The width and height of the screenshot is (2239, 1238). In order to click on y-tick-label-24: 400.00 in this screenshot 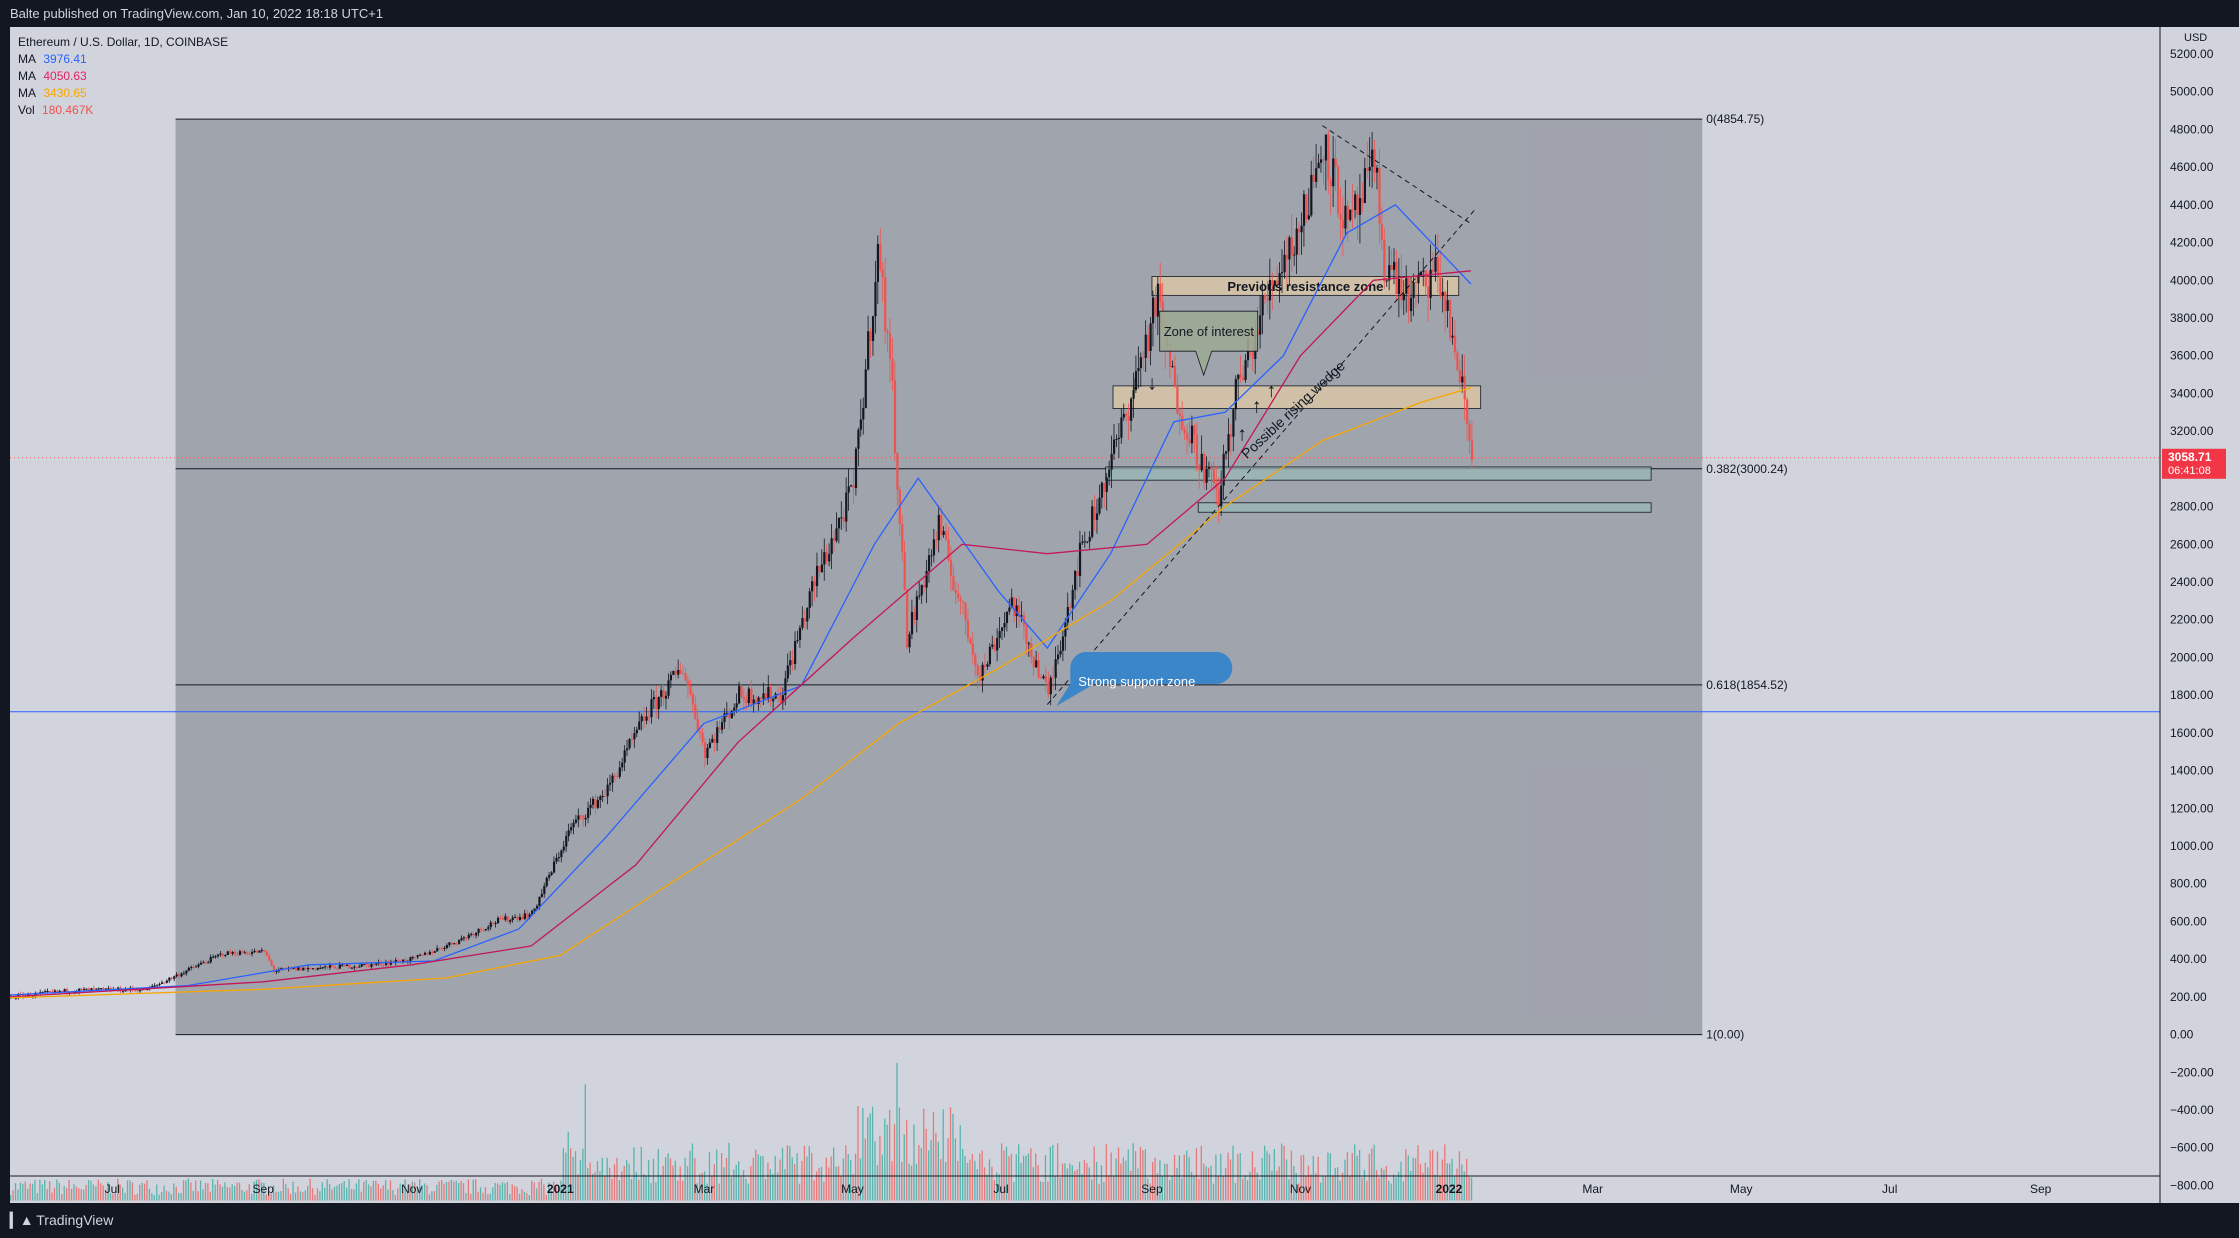, I will do `click(2188, 959)`.